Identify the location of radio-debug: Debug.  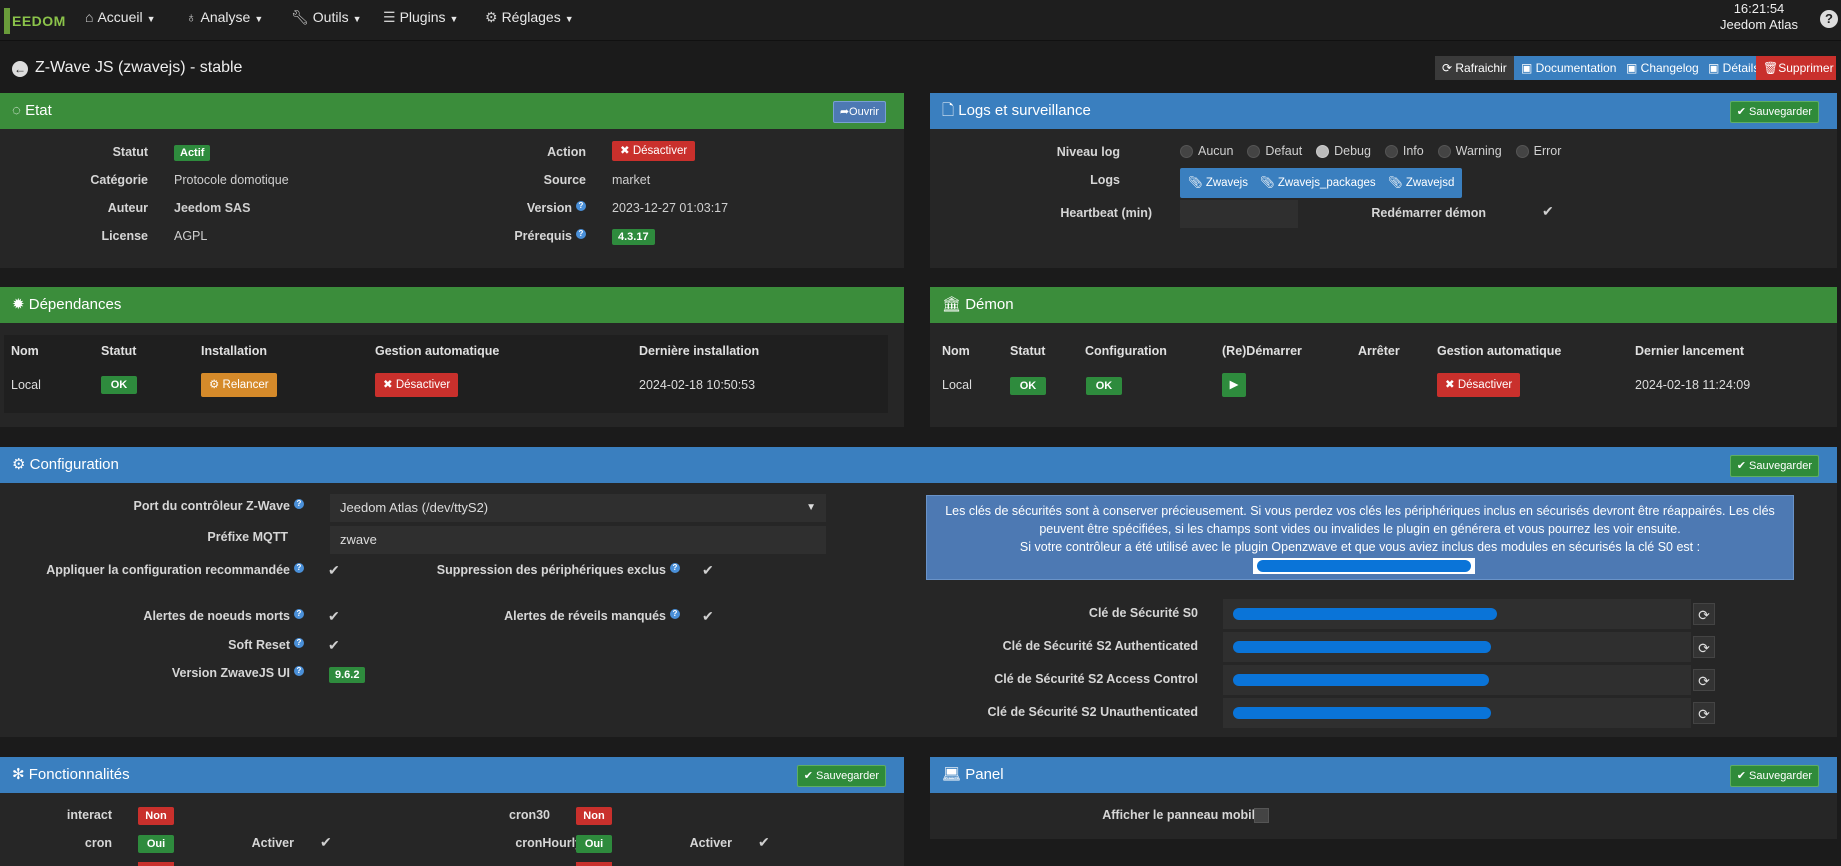
(1343, 151).